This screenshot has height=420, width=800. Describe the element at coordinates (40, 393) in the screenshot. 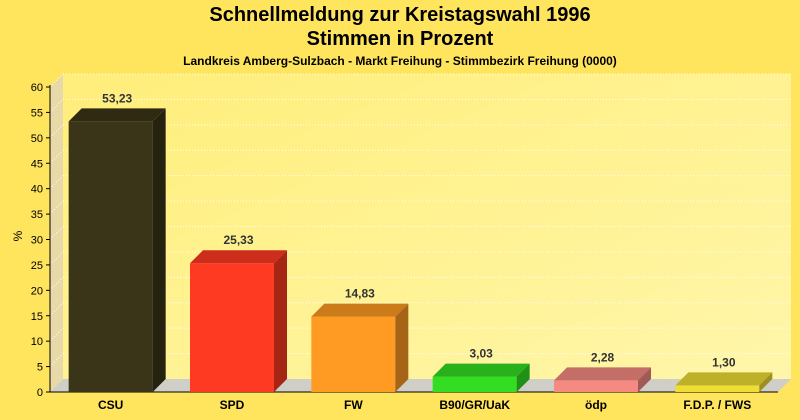

I see `y-tick-label: 0` at that location.